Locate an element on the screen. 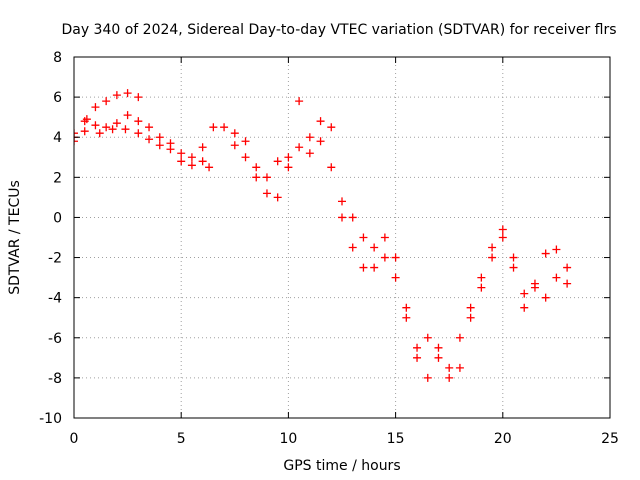 The width and height of the screenshot is (640, 480). y-tick-label: -10 is located at coordinates (50, 419).